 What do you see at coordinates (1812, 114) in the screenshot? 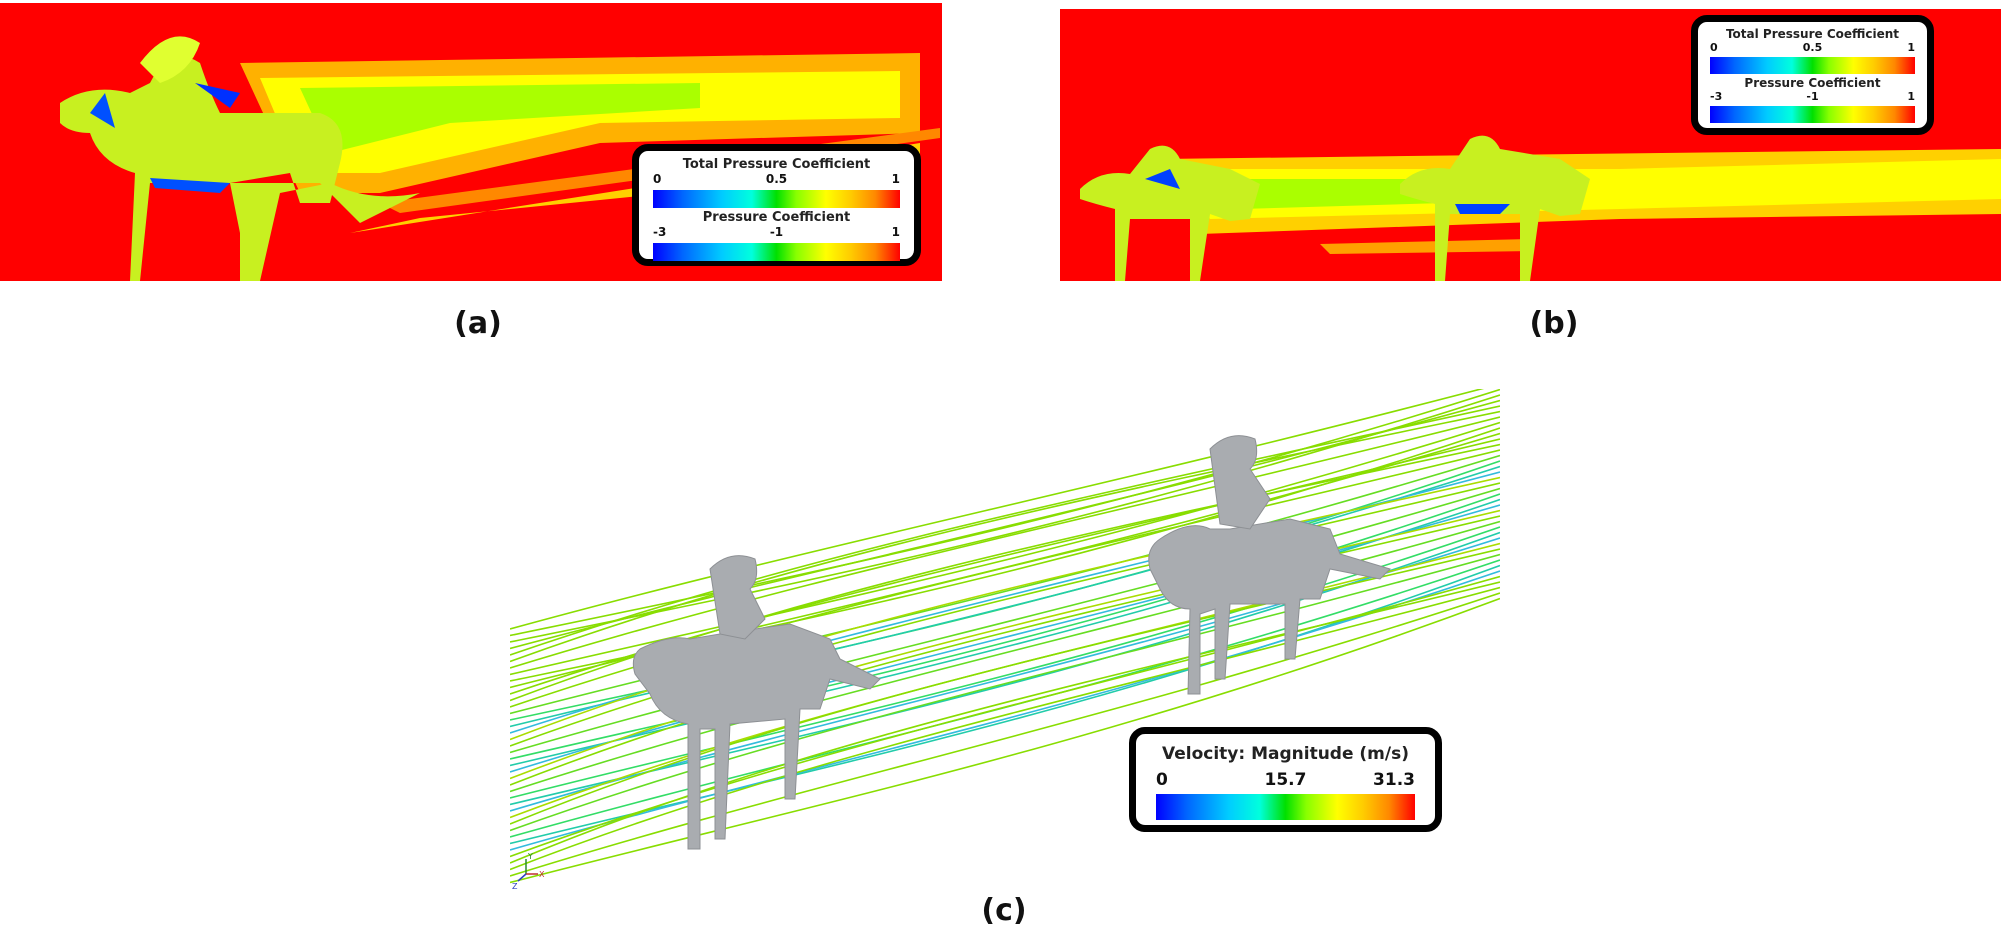
I see `colorbar-pressure-b` at bounding box center [1812, 114].